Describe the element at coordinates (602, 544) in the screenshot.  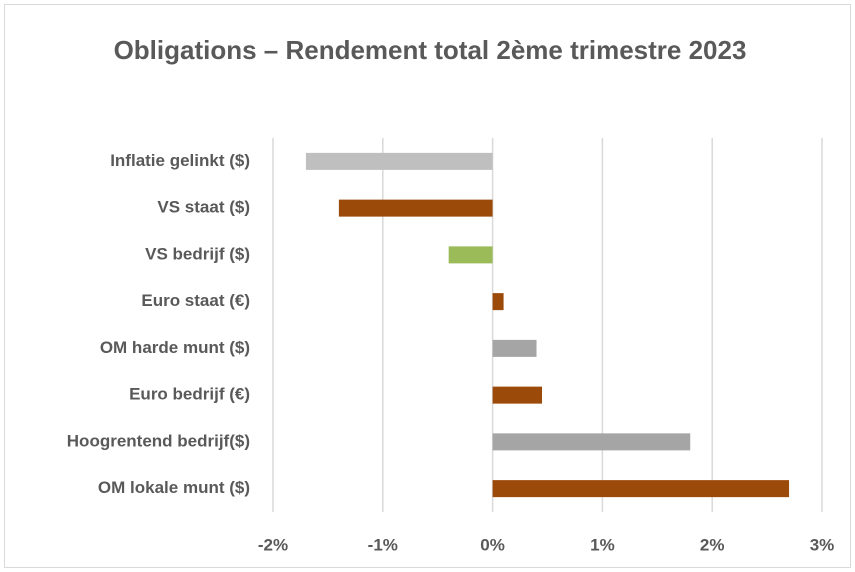
I see `x-tick-label: 1%` at that location.